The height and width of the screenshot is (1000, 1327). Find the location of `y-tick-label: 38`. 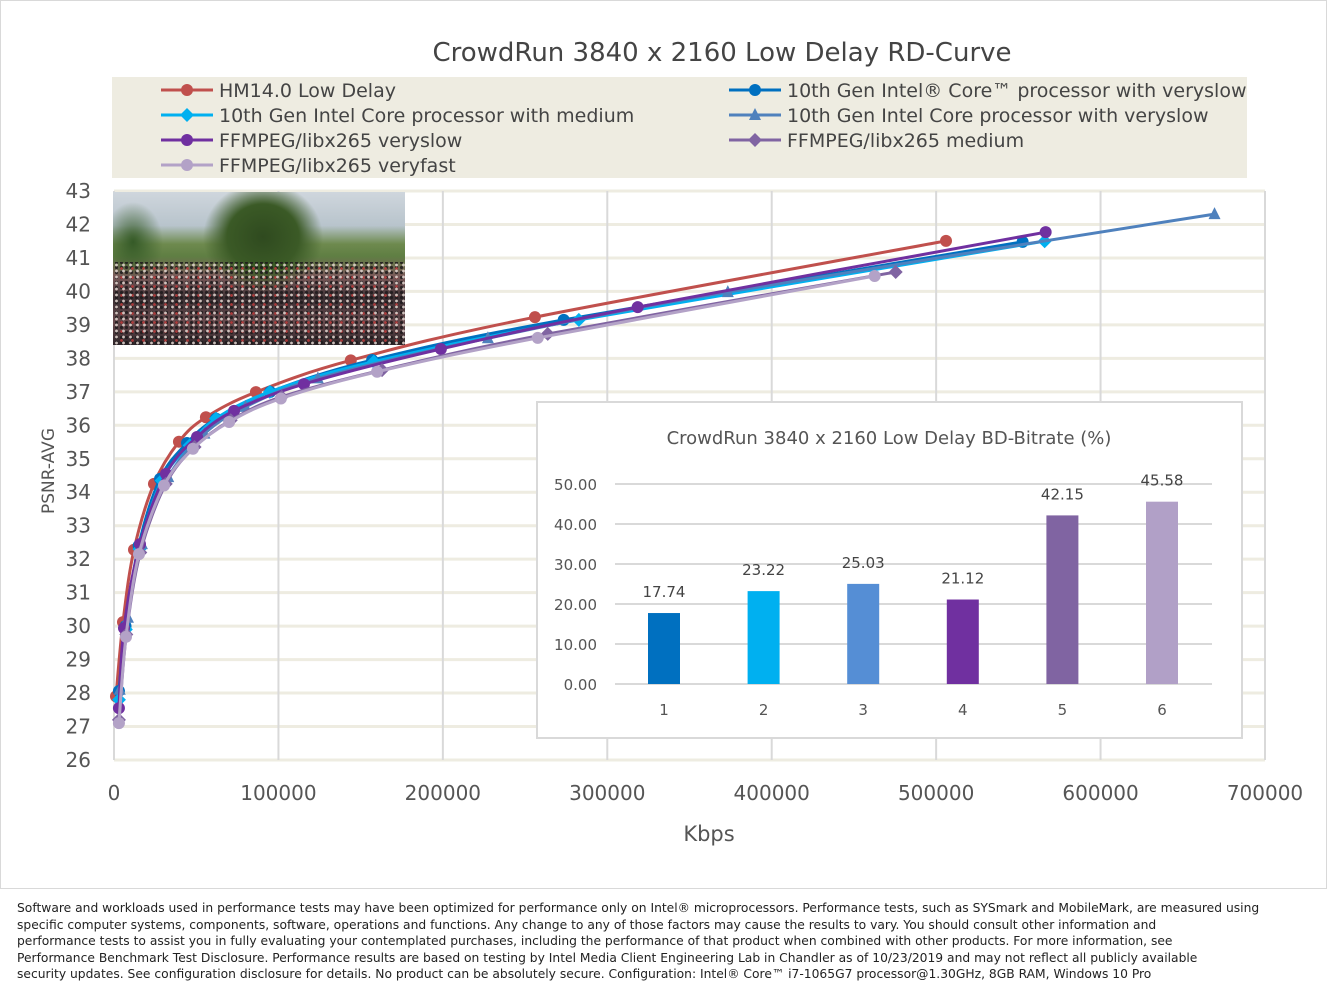

y-tick-label: 38 is located at coordinates (78, 358).